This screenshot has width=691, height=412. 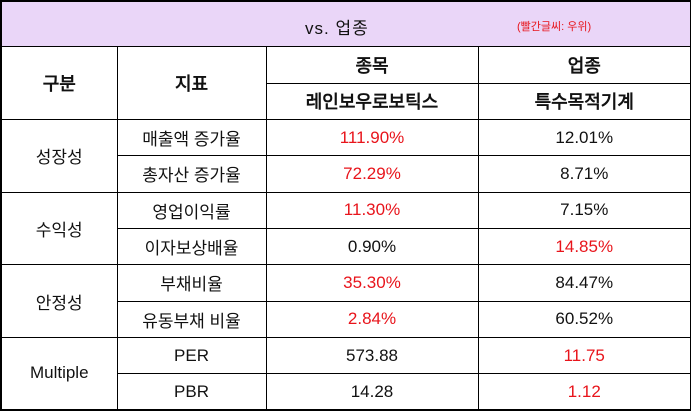 I want to click on industry-value: 12.01%, so click(x=584, y=137).